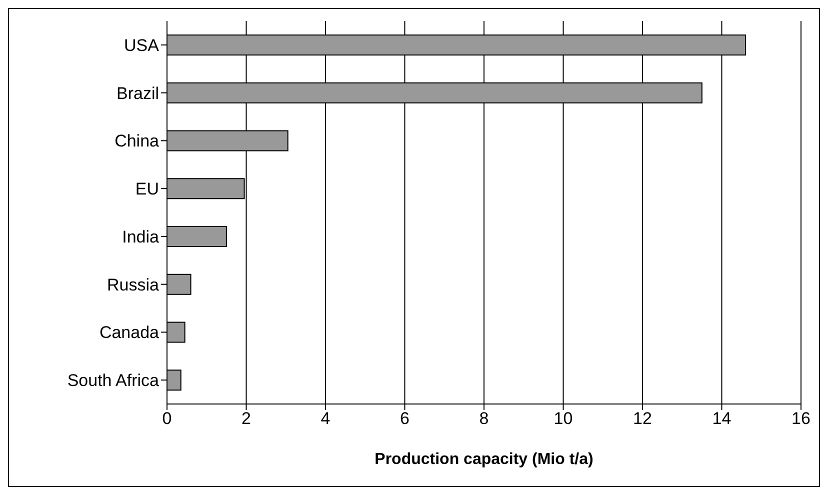 The height and width of the screenshot is (493, 826). What do you see at coordinates (129, 332) in the screenshot?
I see `y-tick-label: Canada` at bounding box center [129, 332].